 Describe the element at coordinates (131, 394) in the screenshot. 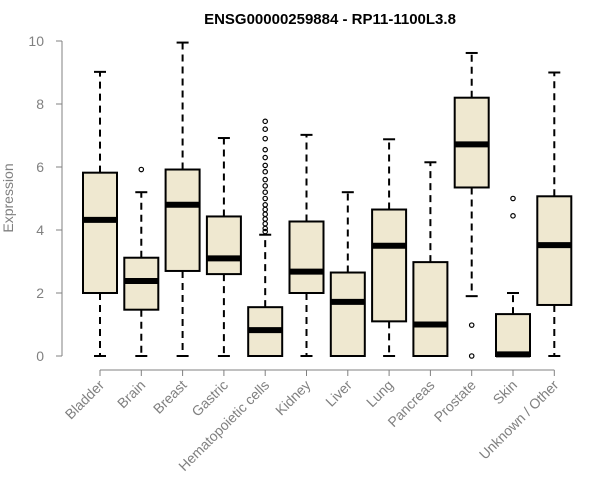

I see `category-label: Brain` at that location.